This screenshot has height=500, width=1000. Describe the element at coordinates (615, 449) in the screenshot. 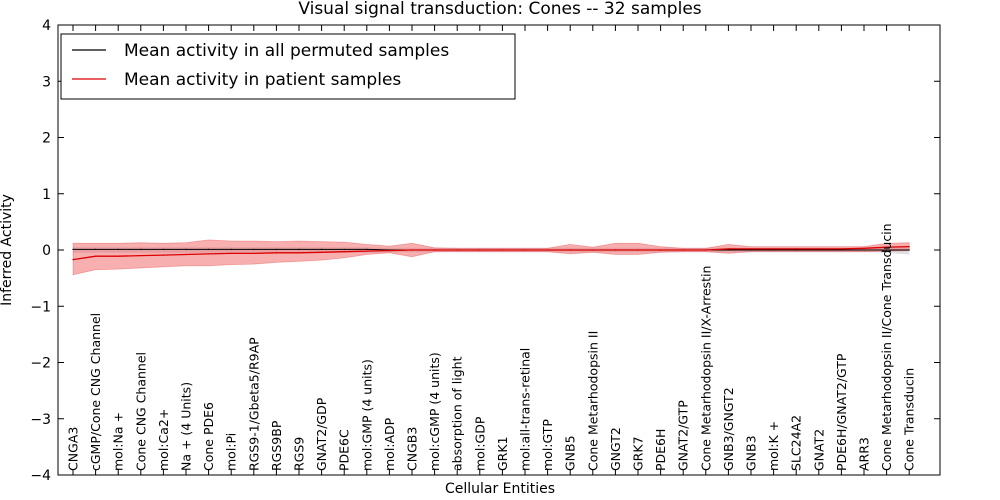

I see `x-tick-label: GNGT2` at that location.